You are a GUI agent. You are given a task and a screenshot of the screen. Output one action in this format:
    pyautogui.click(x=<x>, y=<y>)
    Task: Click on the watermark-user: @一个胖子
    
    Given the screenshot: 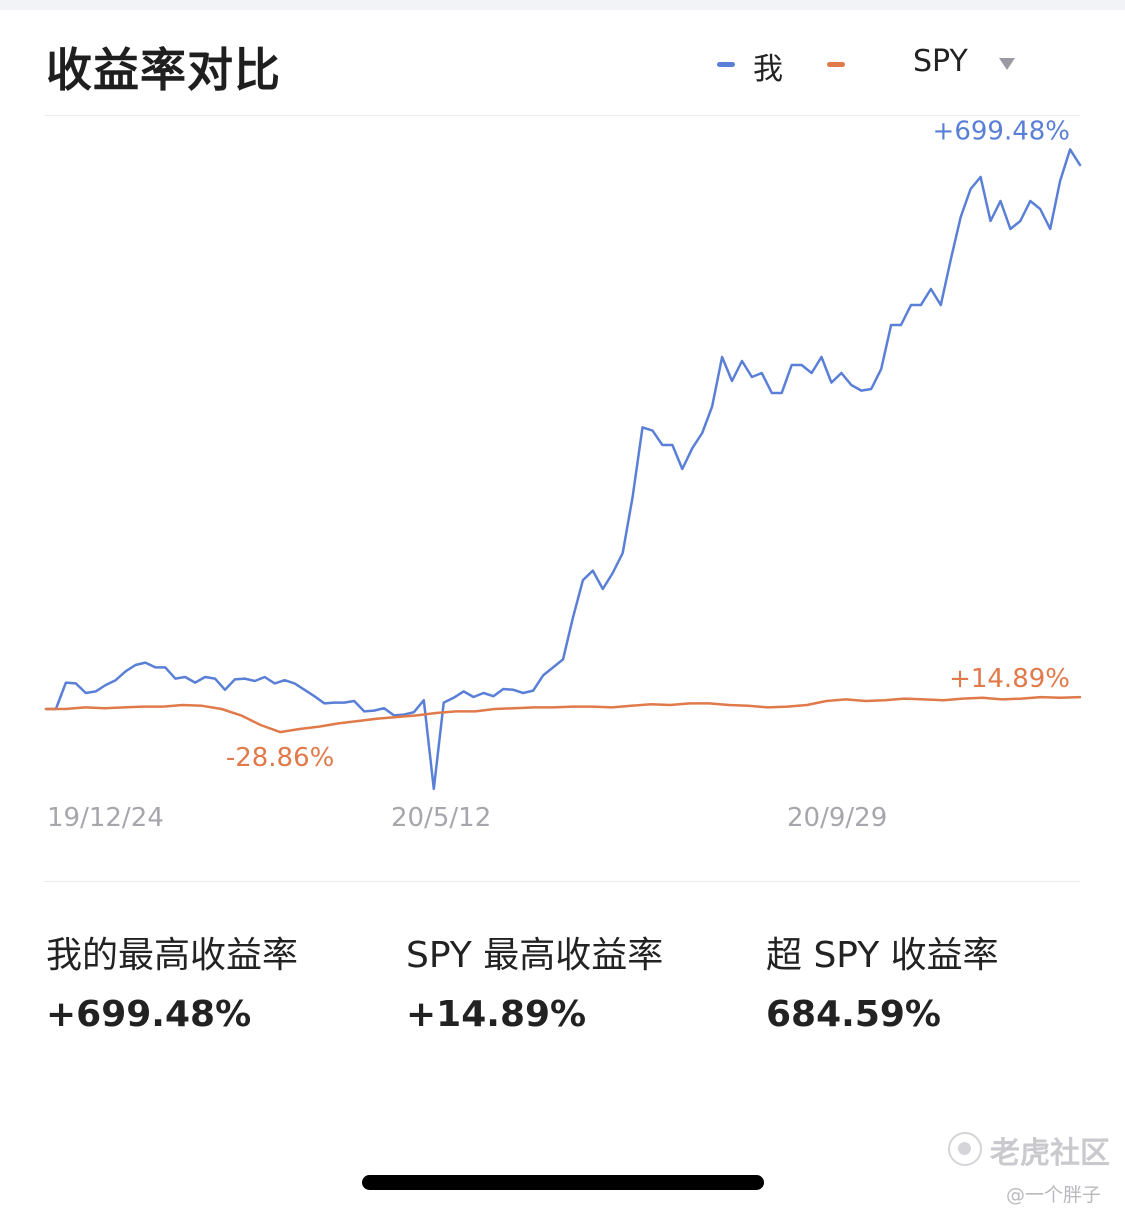 What is the action you would take?
    pyautogui.click(x=1054, y=1195)
    